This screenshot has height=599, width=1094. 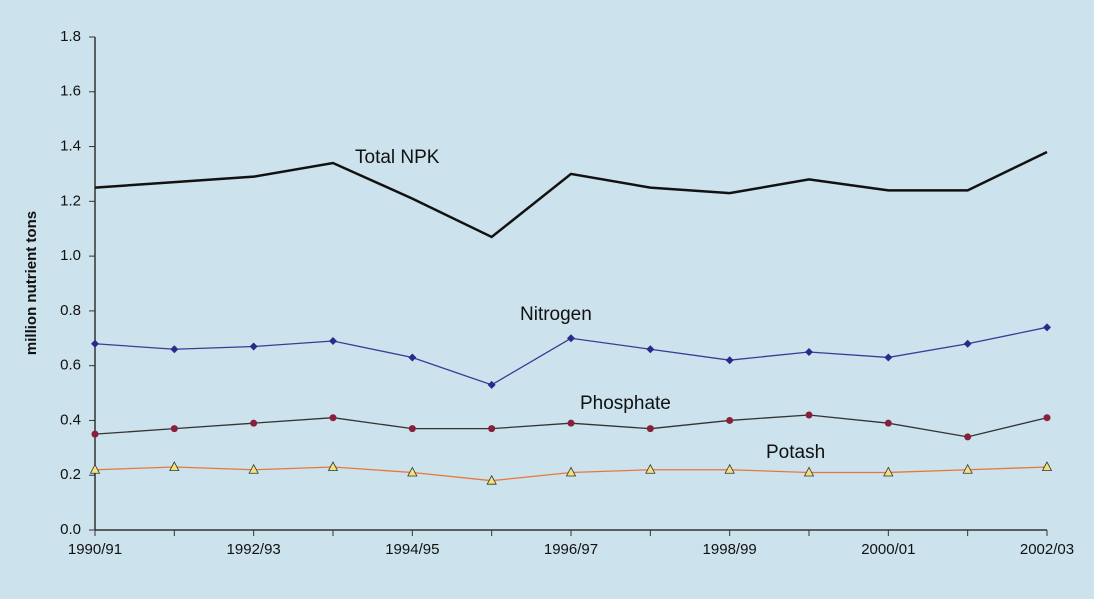 What do you see at coordinates (1047, 549) in the screenshot?
I see `x-tick-label: 2002/03` at bounding box center [1047, 549].